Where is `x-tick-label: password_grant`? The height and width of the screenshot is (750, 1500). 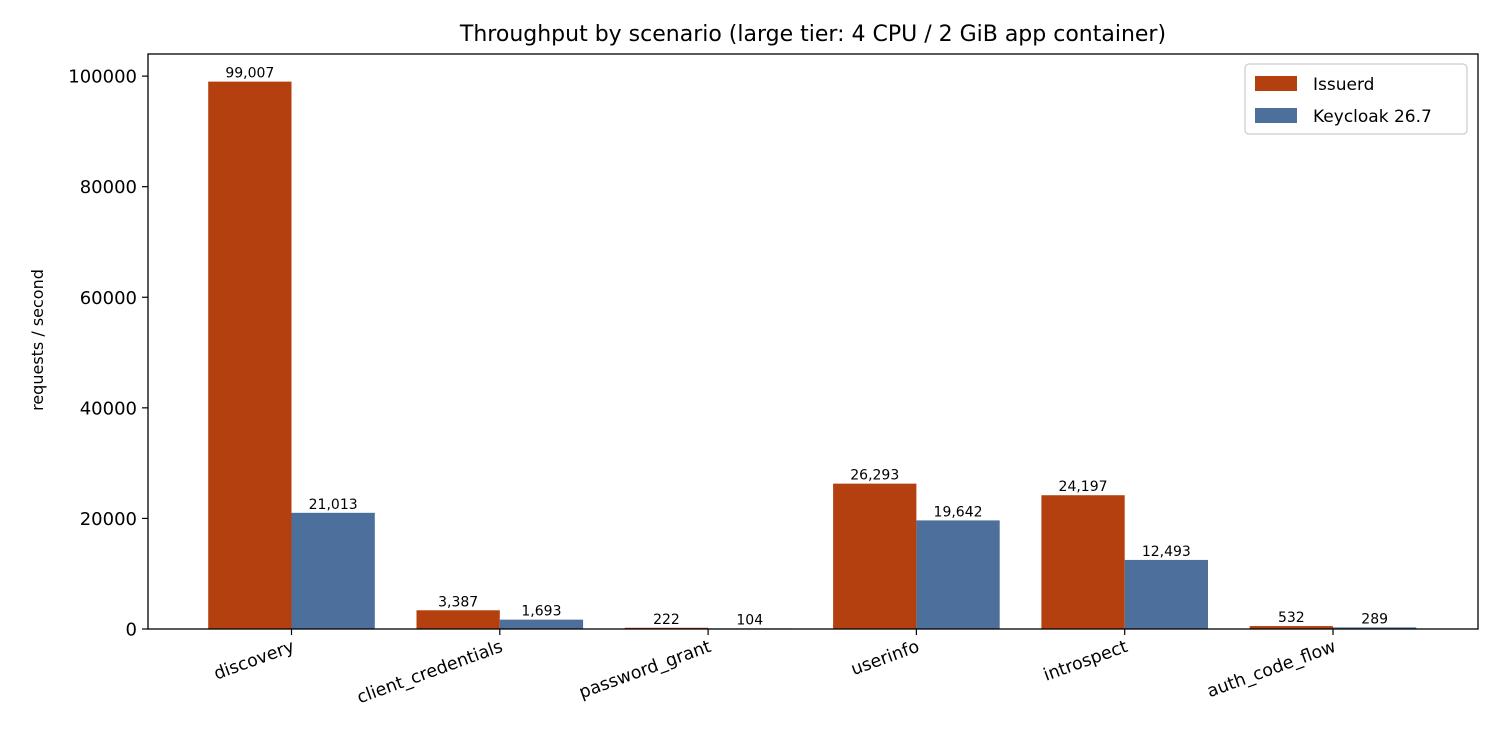
x-tick-label: password_grant is located at coordinates (645, 670).